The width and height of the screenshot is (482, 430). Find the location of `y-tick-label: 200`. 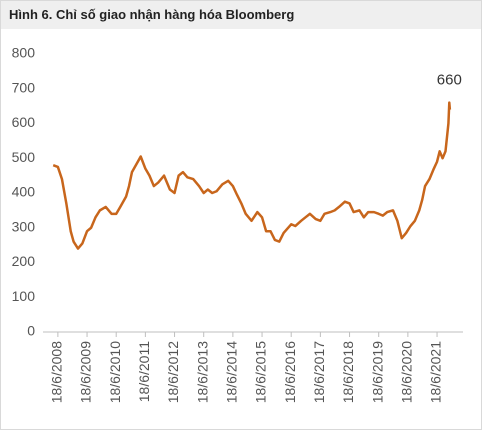

y-tick-label: 200 is located at coordinates (24, 261).